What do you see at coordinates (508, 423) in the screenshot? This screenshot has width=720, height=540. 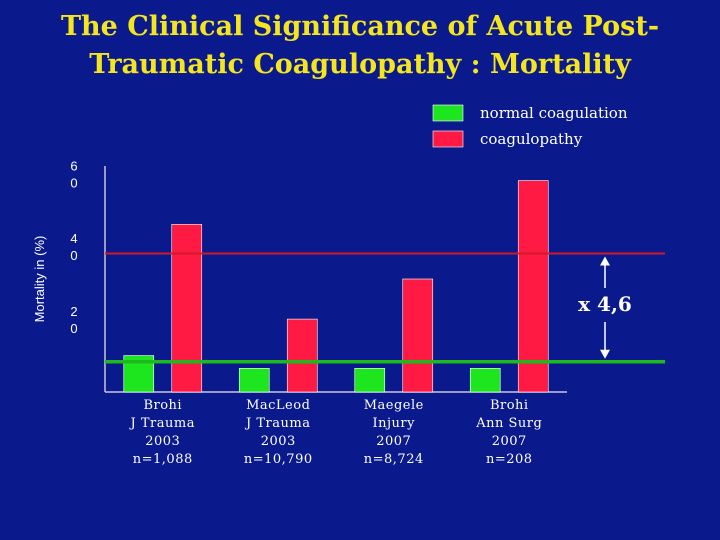 I see `category-label: Ann Surg` at bounding box center [508, 423].